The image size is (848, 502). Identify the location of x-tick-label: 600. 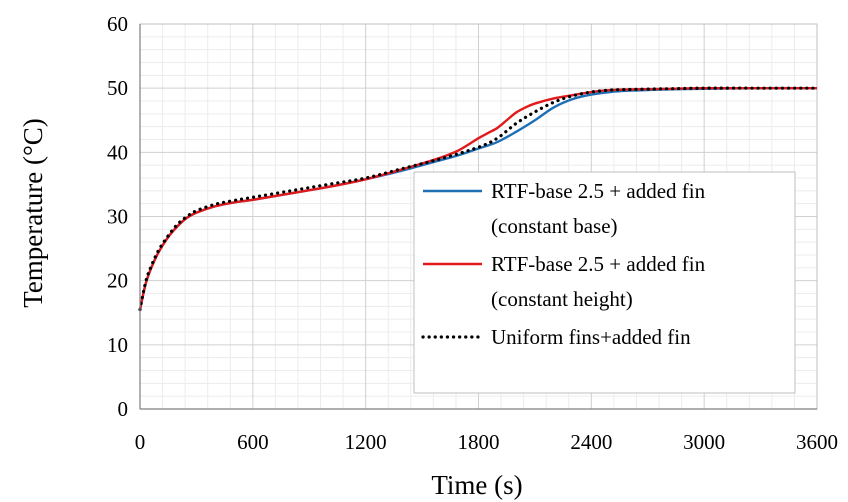
(253, 442).